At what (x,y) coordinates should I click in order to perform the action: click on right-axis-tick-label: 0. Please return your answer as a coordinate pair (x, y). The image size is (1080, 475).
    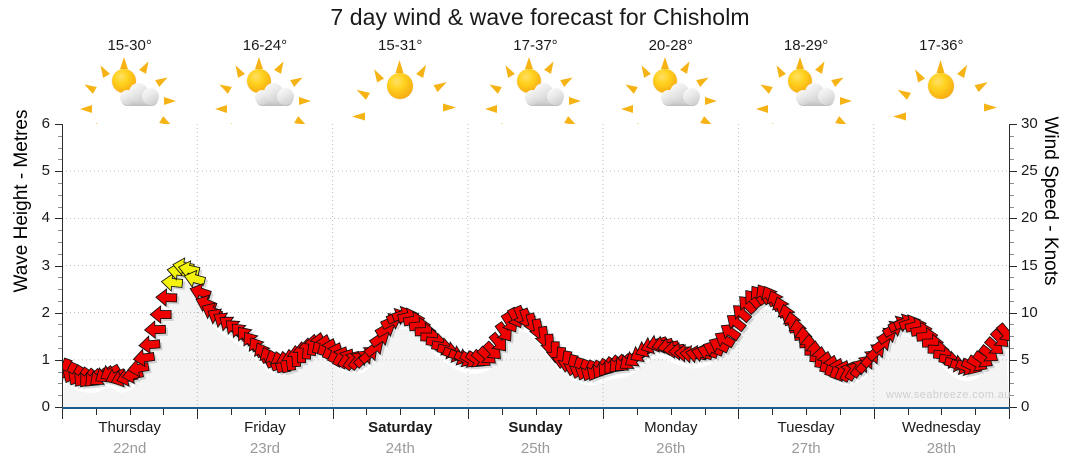
    Looking at the image, I should click on (1025, 406).